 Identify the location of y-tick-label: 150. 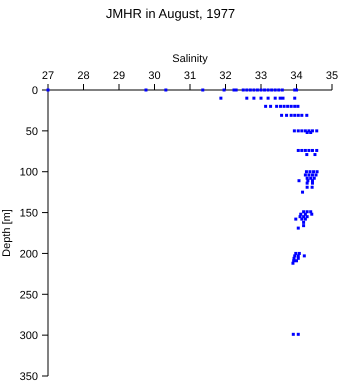
(29, 214).